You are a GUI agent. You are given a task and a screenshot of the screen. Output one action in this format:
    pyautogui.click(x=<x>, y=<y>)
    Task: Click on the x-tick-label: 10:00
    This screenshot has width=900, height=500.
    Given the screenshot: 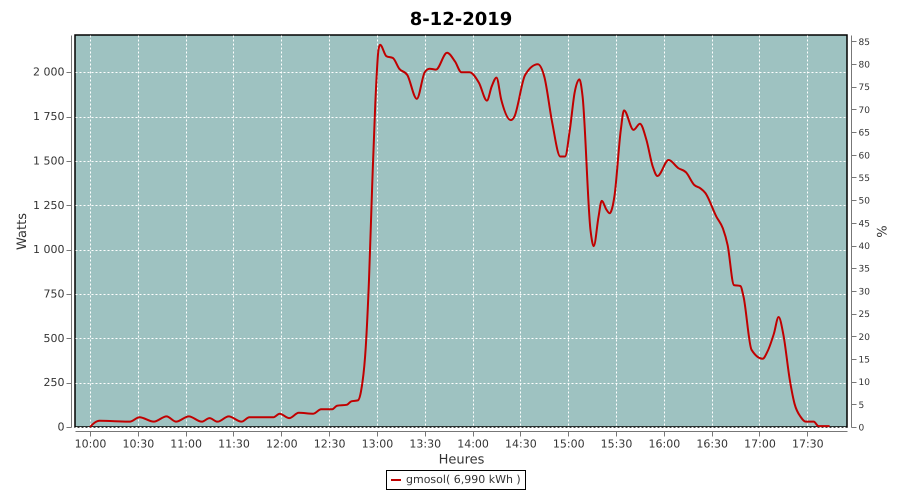 What is the action you would take?
    pyautogui.click(x=90, y=444)
    